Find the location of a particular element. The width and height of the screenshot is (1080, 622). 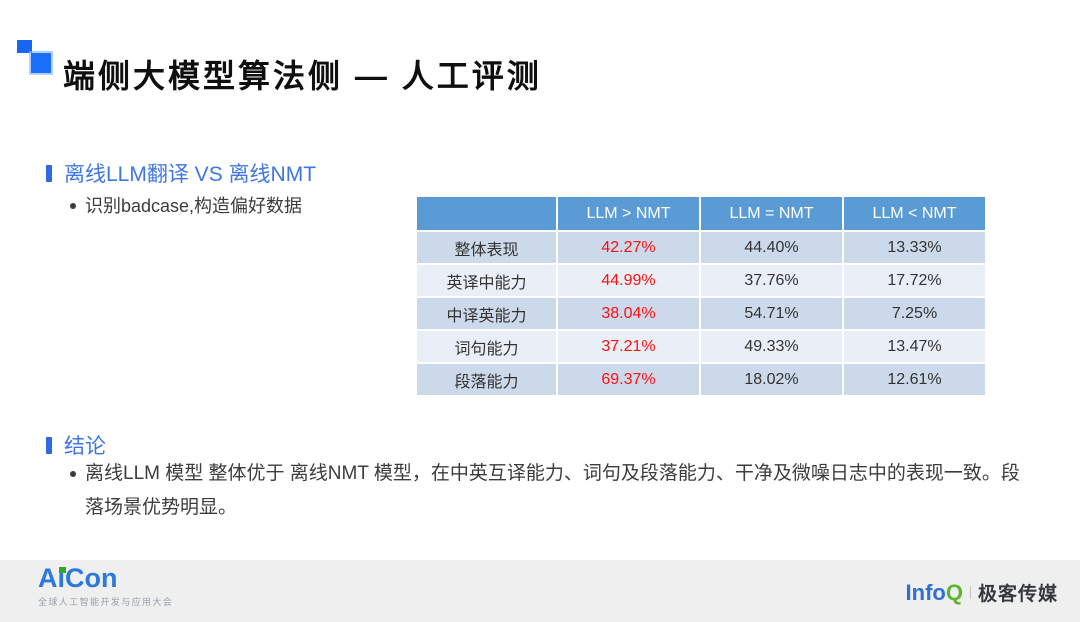

infoq-wordmark: InfoQ is located at coordinates (934, 593).